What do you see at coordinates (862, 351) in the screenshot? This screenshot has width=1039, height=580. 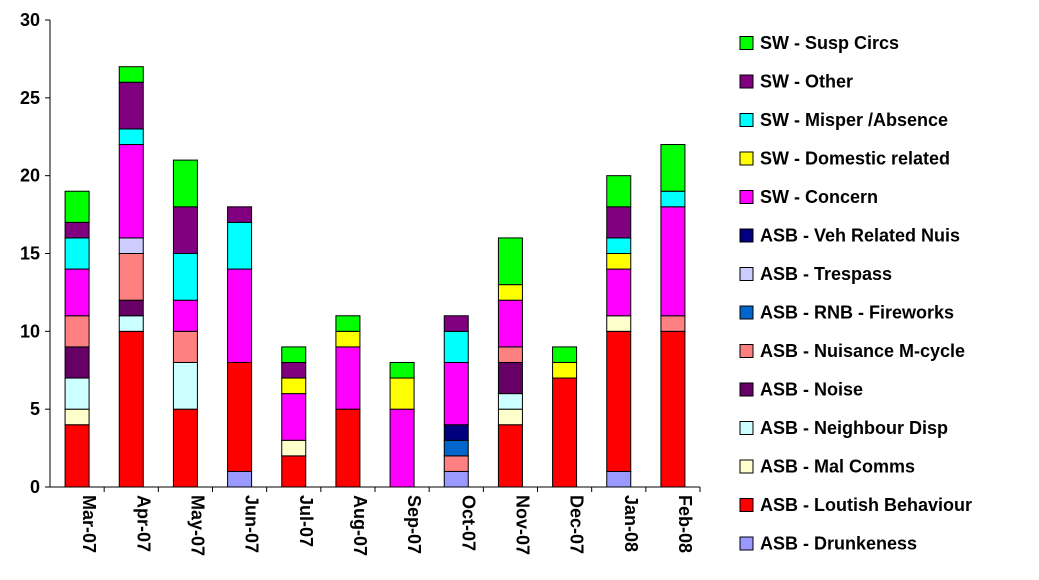 I see `legend-label: ASB - Nuisance M-cycle` at bounding box center [862, 351].